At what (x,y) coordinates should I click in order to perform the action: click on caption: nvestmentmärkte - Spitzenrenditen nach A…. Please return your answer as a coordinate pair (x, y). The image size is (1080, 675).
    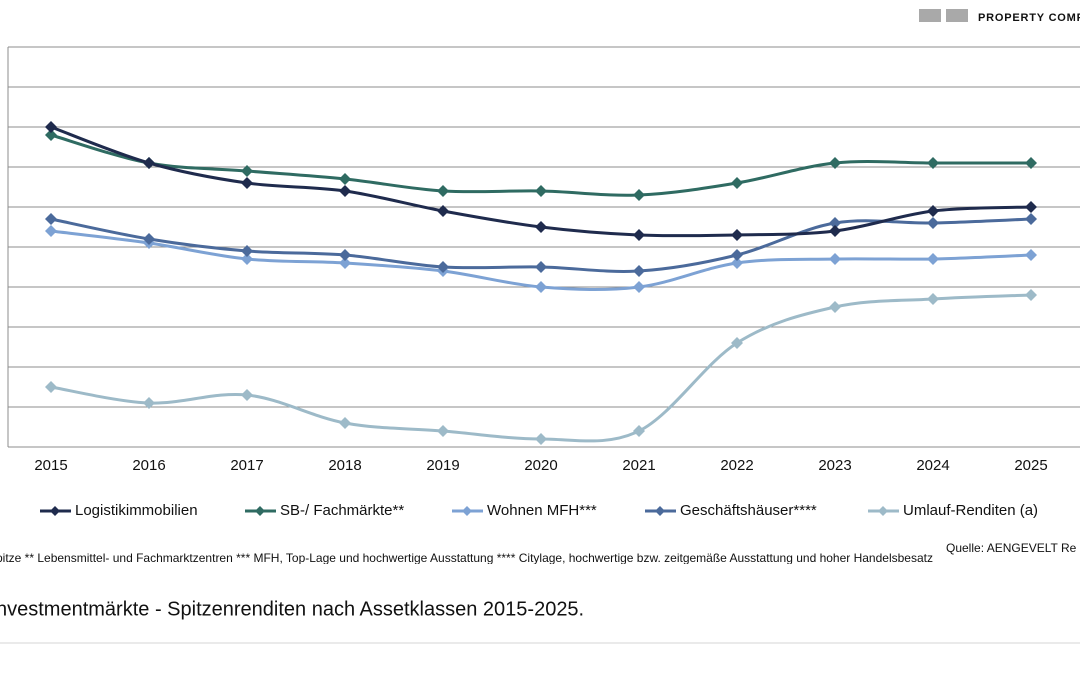
    Looking at the image, I should click on (292, 609).